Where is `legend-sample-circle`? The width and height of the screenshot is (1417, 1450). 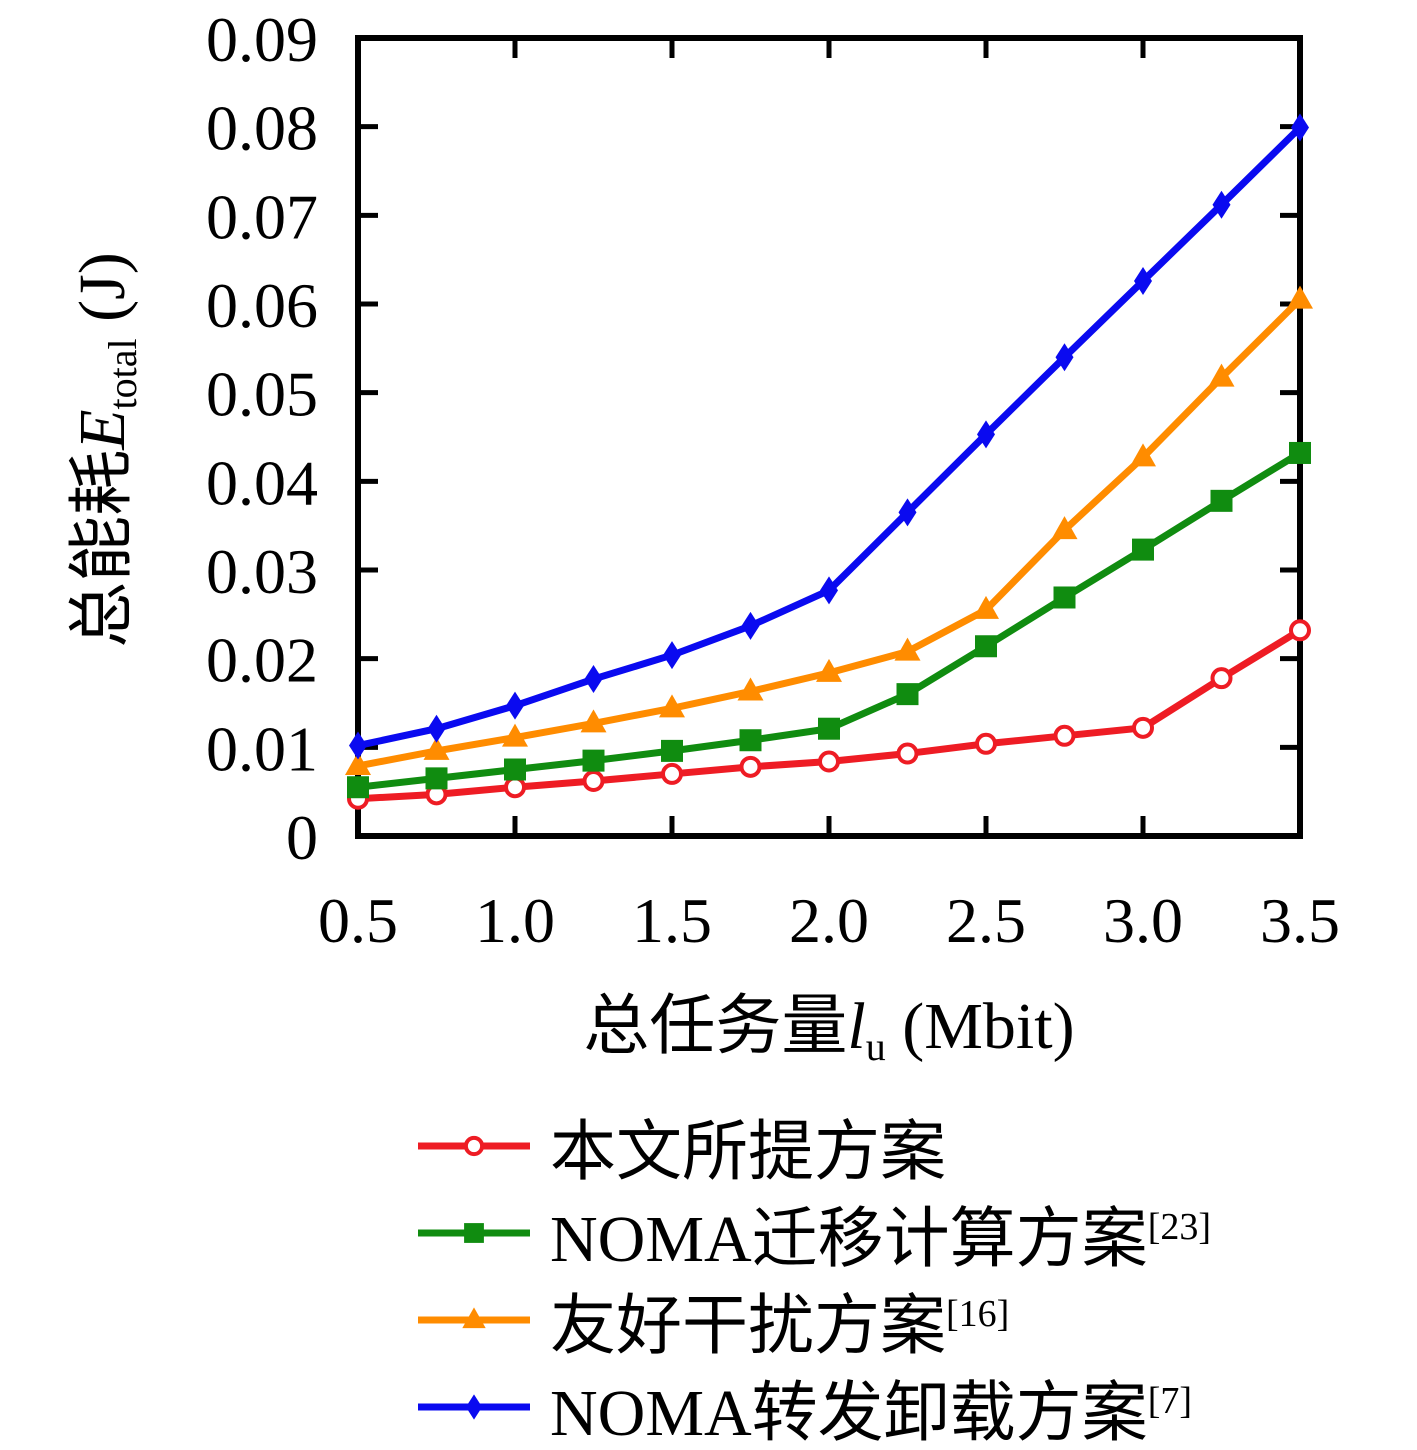
legend-sample-circle is located at coordinates (474, 1145).